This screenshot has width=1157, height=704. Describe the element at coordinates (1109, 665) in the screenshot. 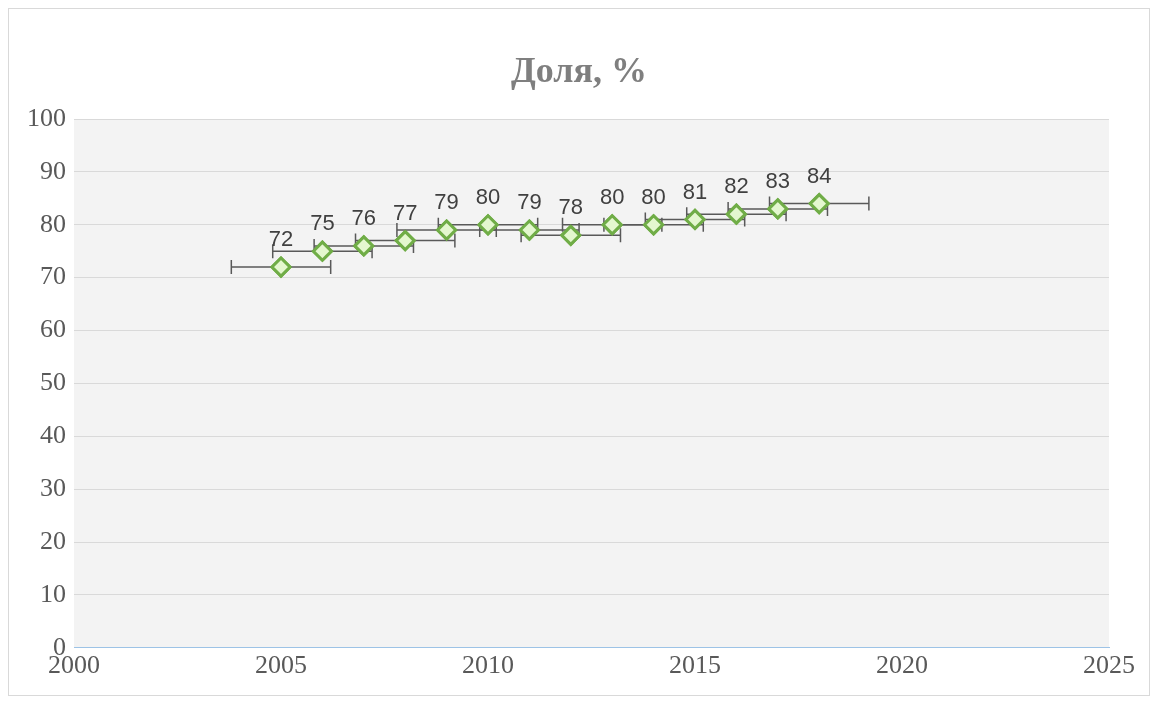

I see `x-tick-label: 2025` at that location.